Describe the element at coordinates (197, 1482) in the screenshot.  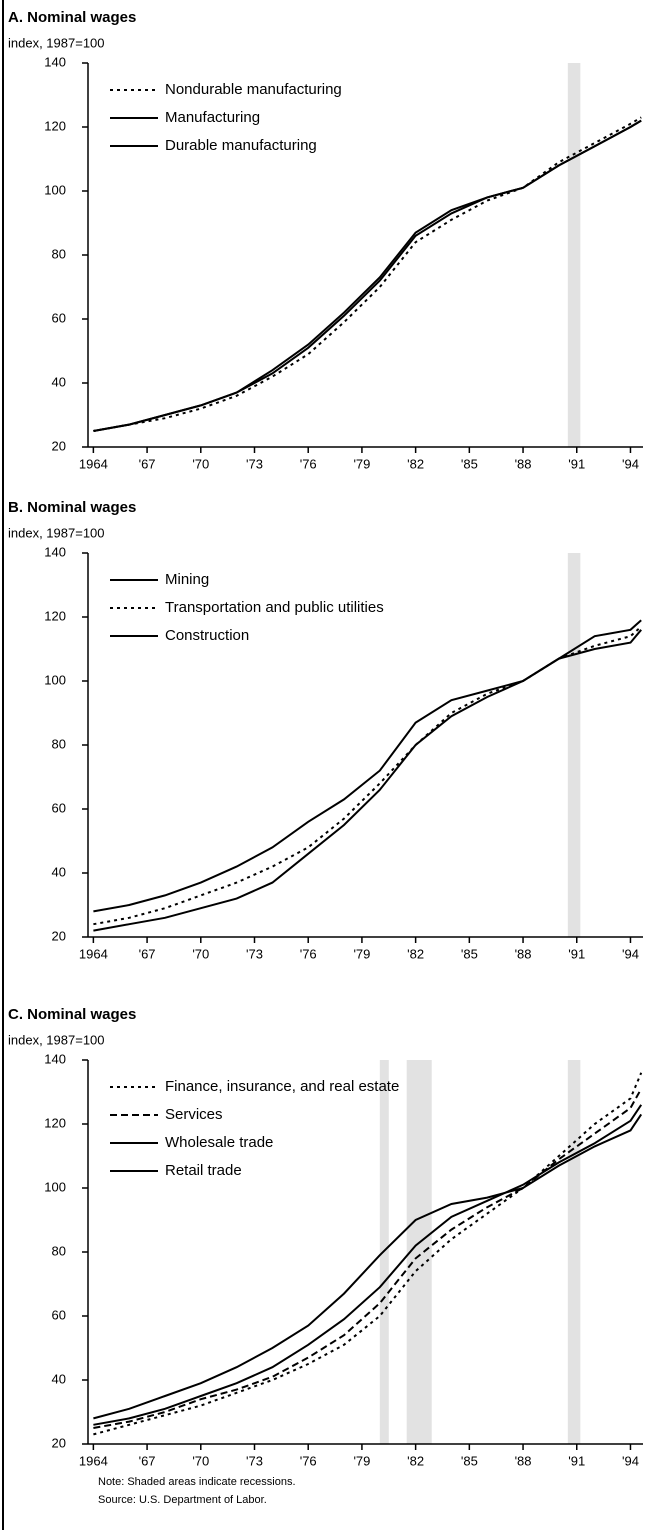
I see `note: Note: Shaded areas indicate recessions.` at that location.